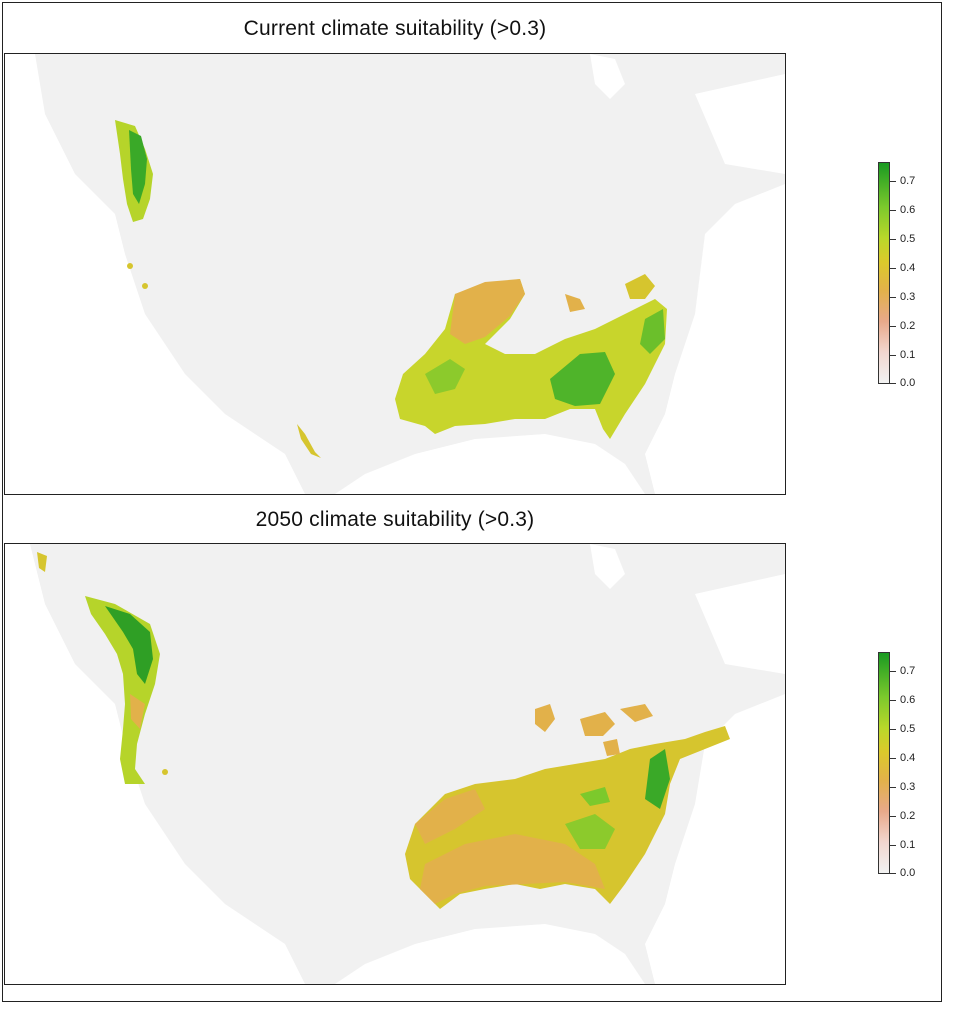  Describe the element at coordinates (531, 359) in the screenshot. I see `east-region` at that location.